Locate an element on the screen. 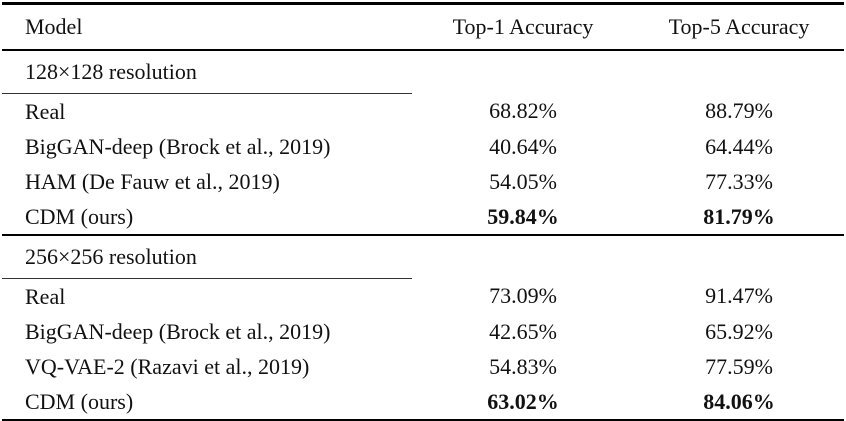  top5-value: 64.44% is located at coordinates (739, 146).